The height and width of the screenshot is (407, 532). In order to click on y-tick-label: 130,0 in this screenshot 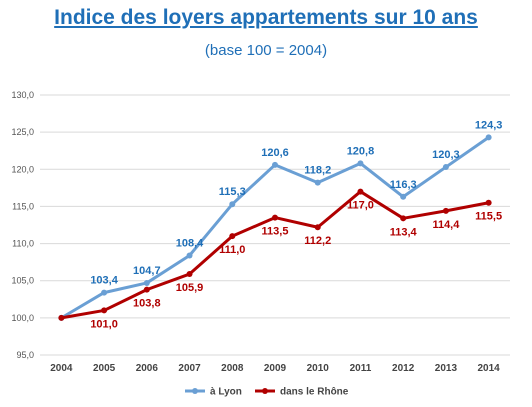, I will do `click(22, 95)`.